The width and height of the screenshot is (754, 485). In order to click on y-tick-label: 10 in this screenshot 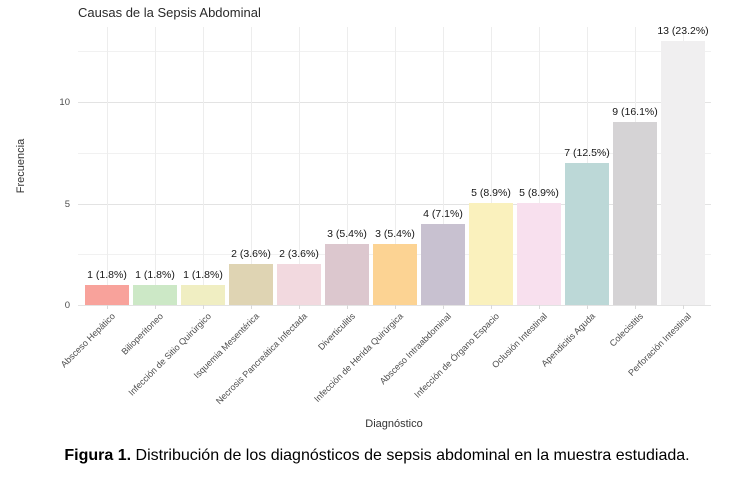, I will do `click(64, 102)`.